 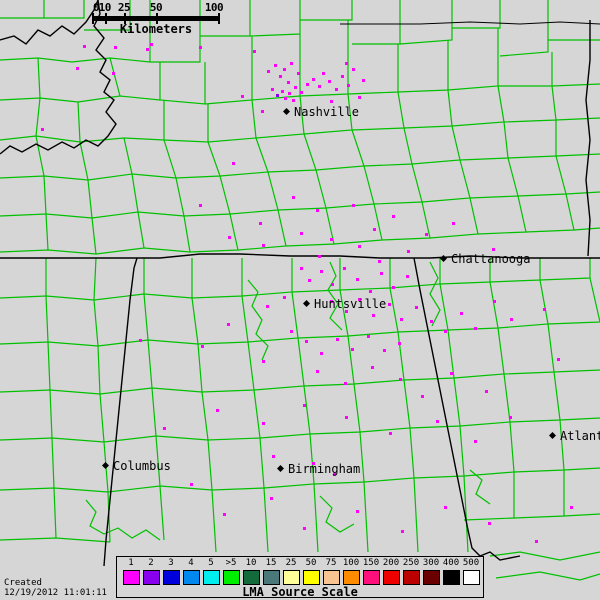 What do you see at coordinates (142, 466) in the screenshot?
I see `city-label: Columbus` at bounding box center [142, 466].